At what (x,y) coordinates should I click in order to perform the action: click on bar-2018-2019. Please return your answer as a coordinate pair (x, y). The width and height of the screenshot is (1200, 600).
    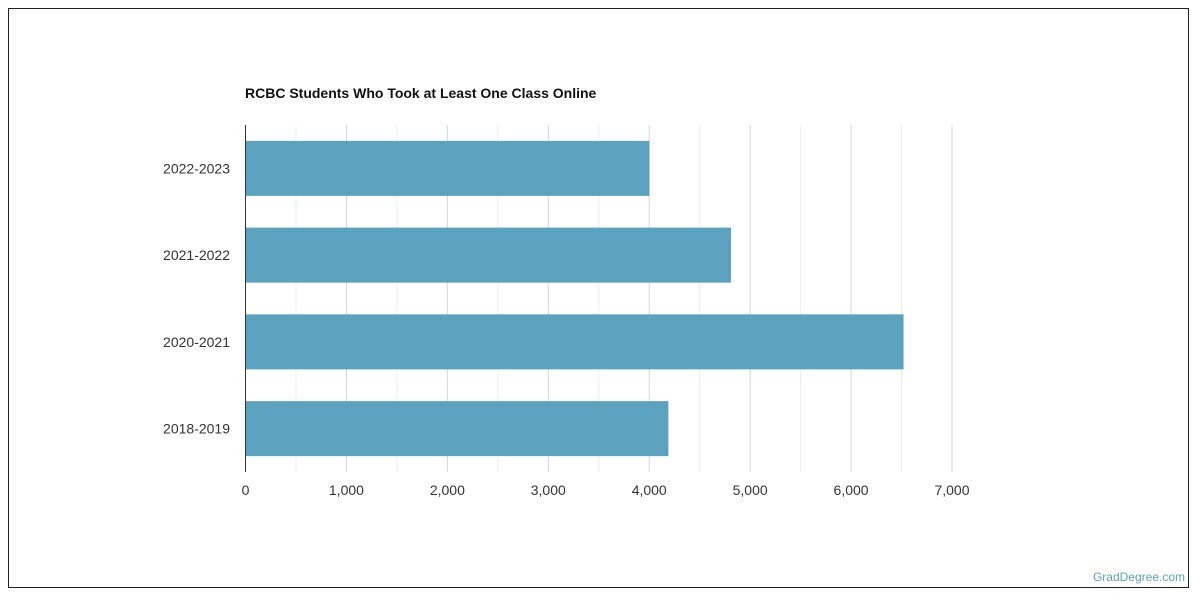
    Looking at the image, I should click on (457, 429).